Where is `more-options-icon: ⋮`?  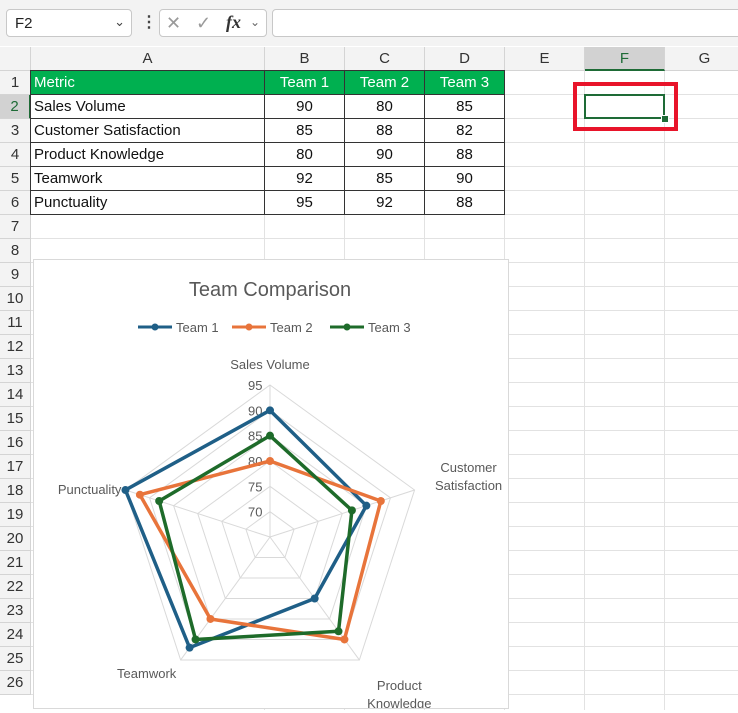
more-options-icon: ⋮ is located at coordinates (149, 22).